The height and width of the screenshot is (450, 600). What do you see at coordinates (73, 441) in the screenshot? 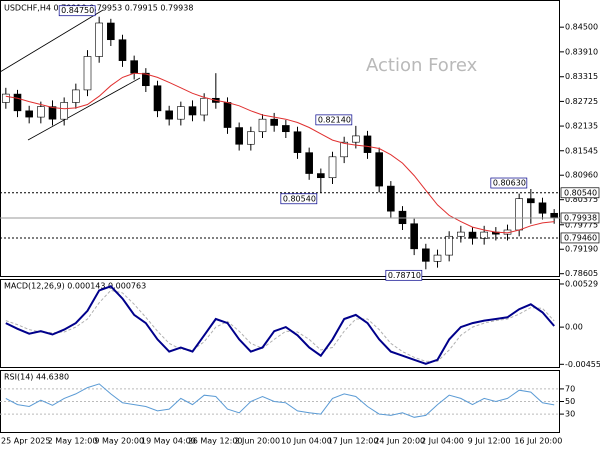
I see `x-tick-label: 2 May 12:00` at bounding box center [73, 441].